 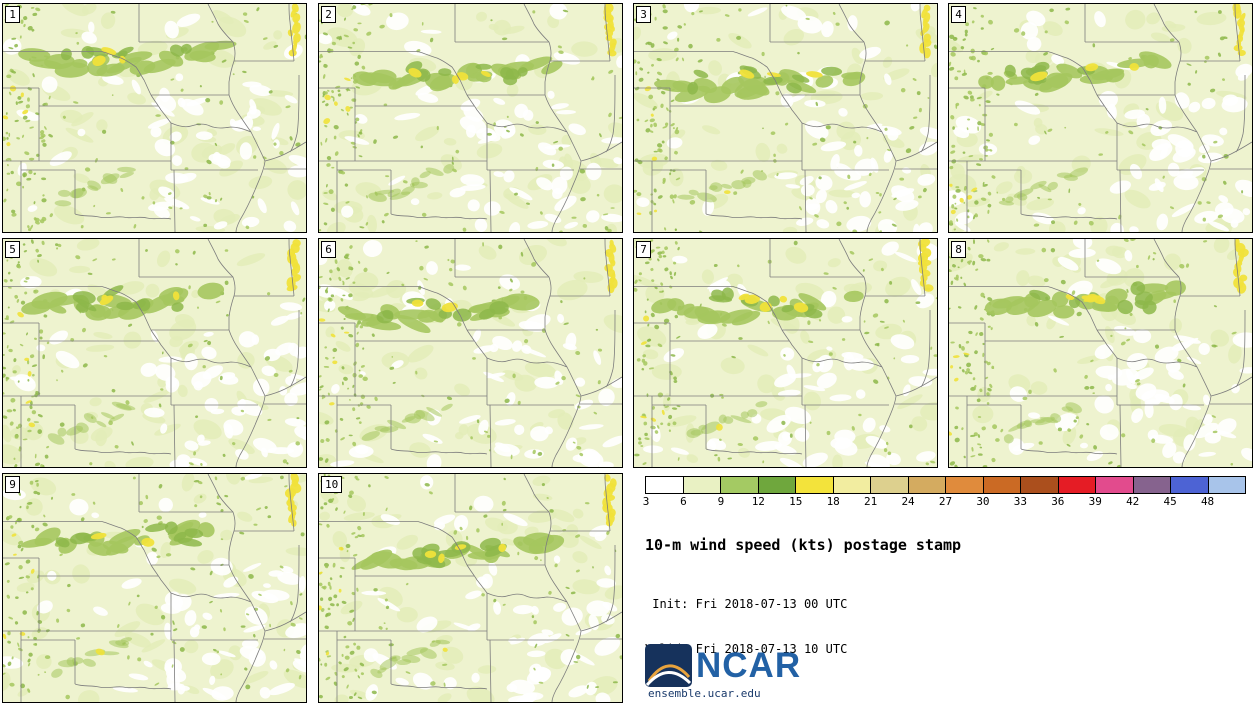 What do you see at coordinates (1095, 501) in the screenshot?
I see `colorbar-tick-label: 39` at bounding box center [1095, 501].